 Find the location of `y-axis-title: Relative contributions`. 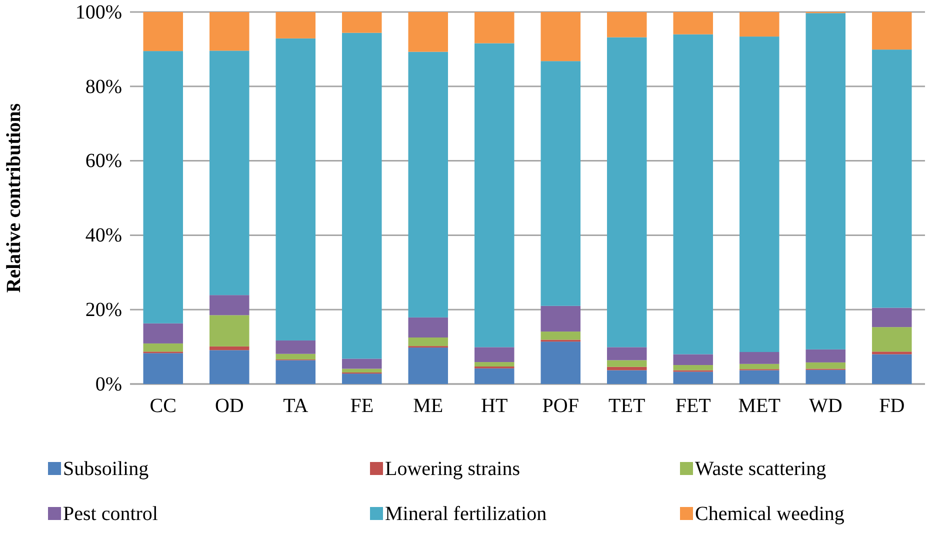

y-axis-title: Relative contributions is located at coordinates (14, 198).